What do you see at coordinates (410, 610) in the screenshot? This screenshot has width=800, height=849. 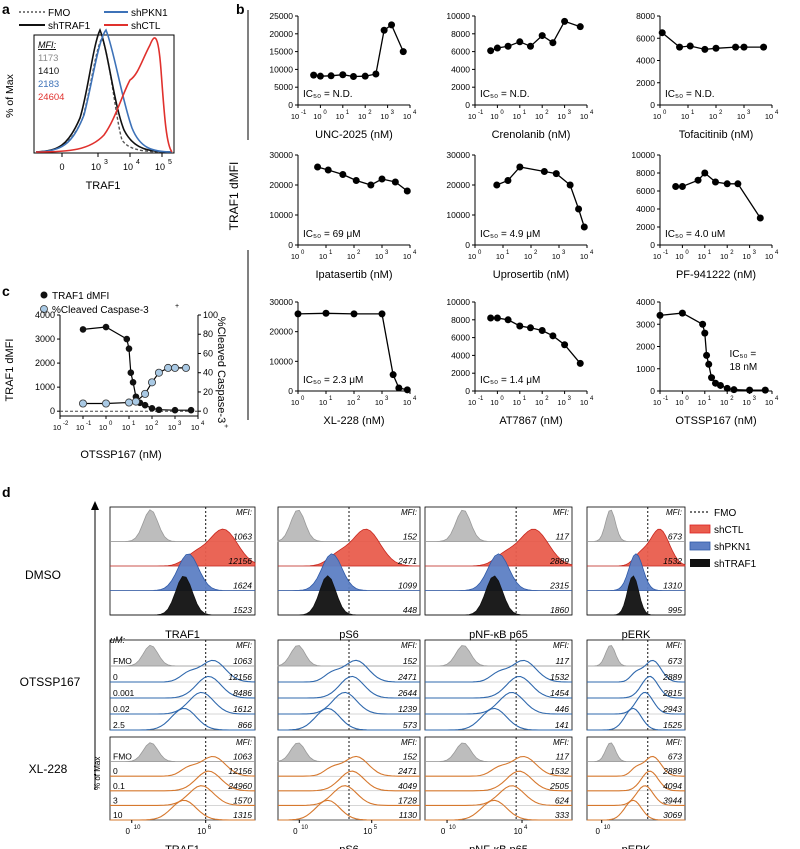 I see `d-mfi-value: 448` at bounding box center [410, 610].